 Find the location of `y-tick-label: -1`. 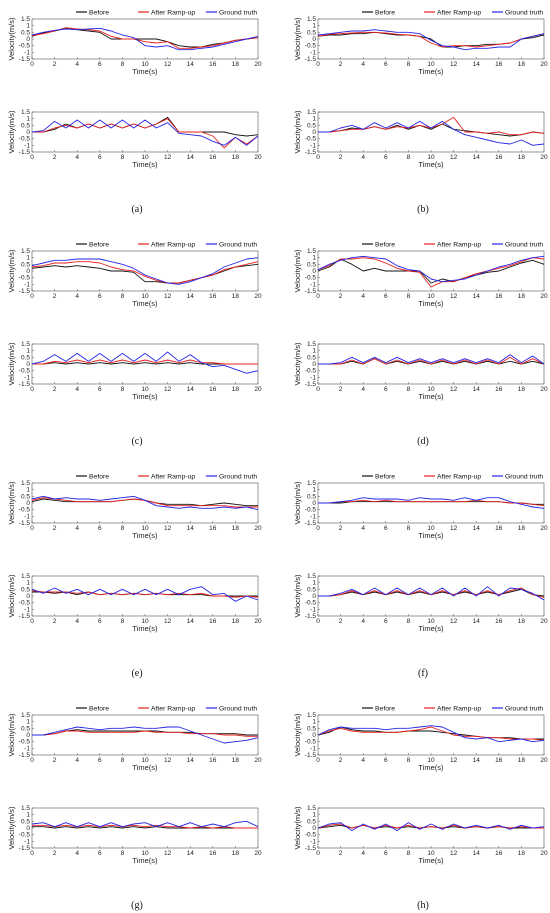

y-tick-label: -1 is located at coordinates (27, 284).